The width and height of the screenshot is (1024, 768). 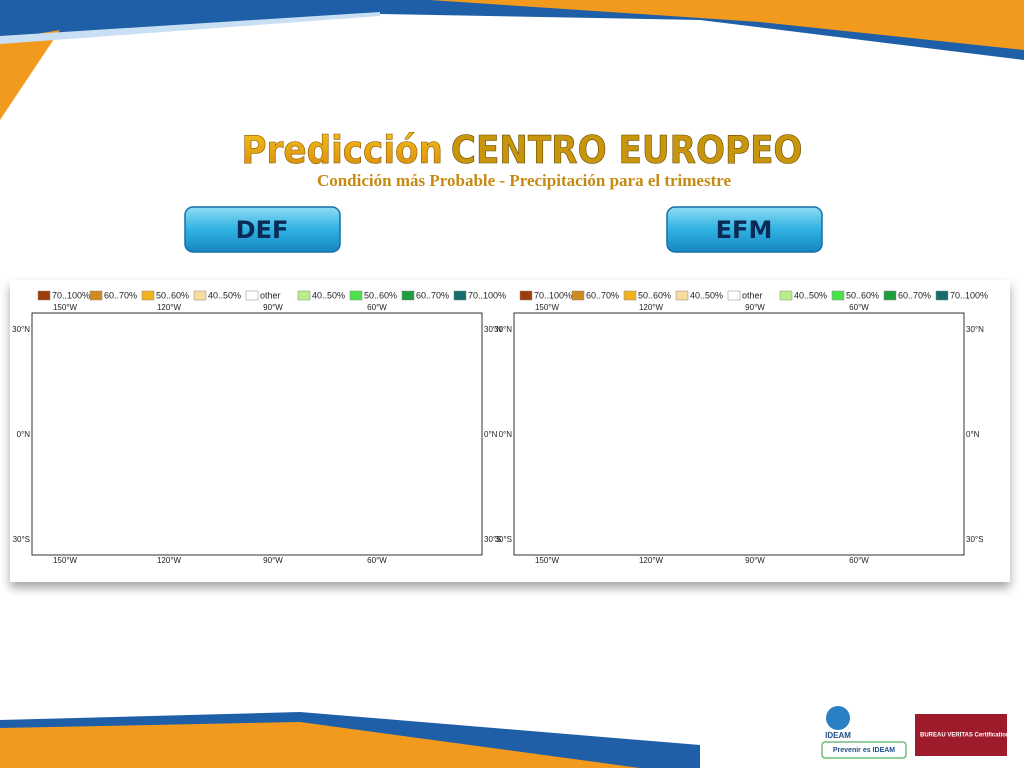 I want to click on bureau-logo: BUREAU VERITAS Certification, so click(x=965, y=736).